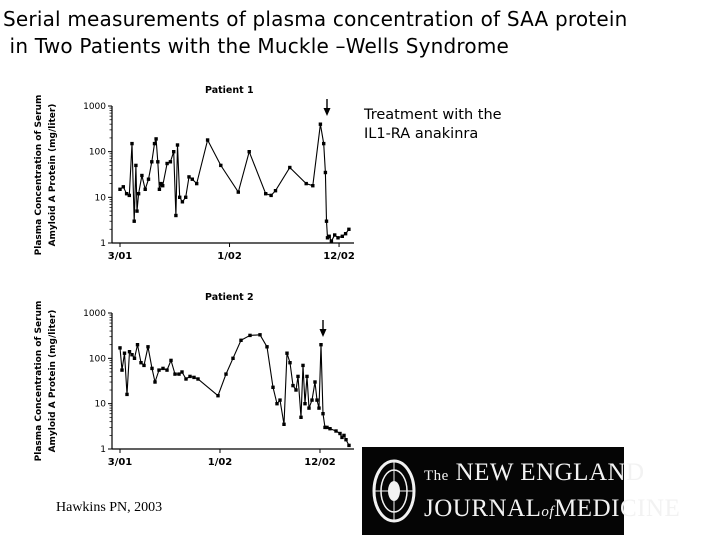  I want to click on chart-title: Patient 2, so click(229, 297).